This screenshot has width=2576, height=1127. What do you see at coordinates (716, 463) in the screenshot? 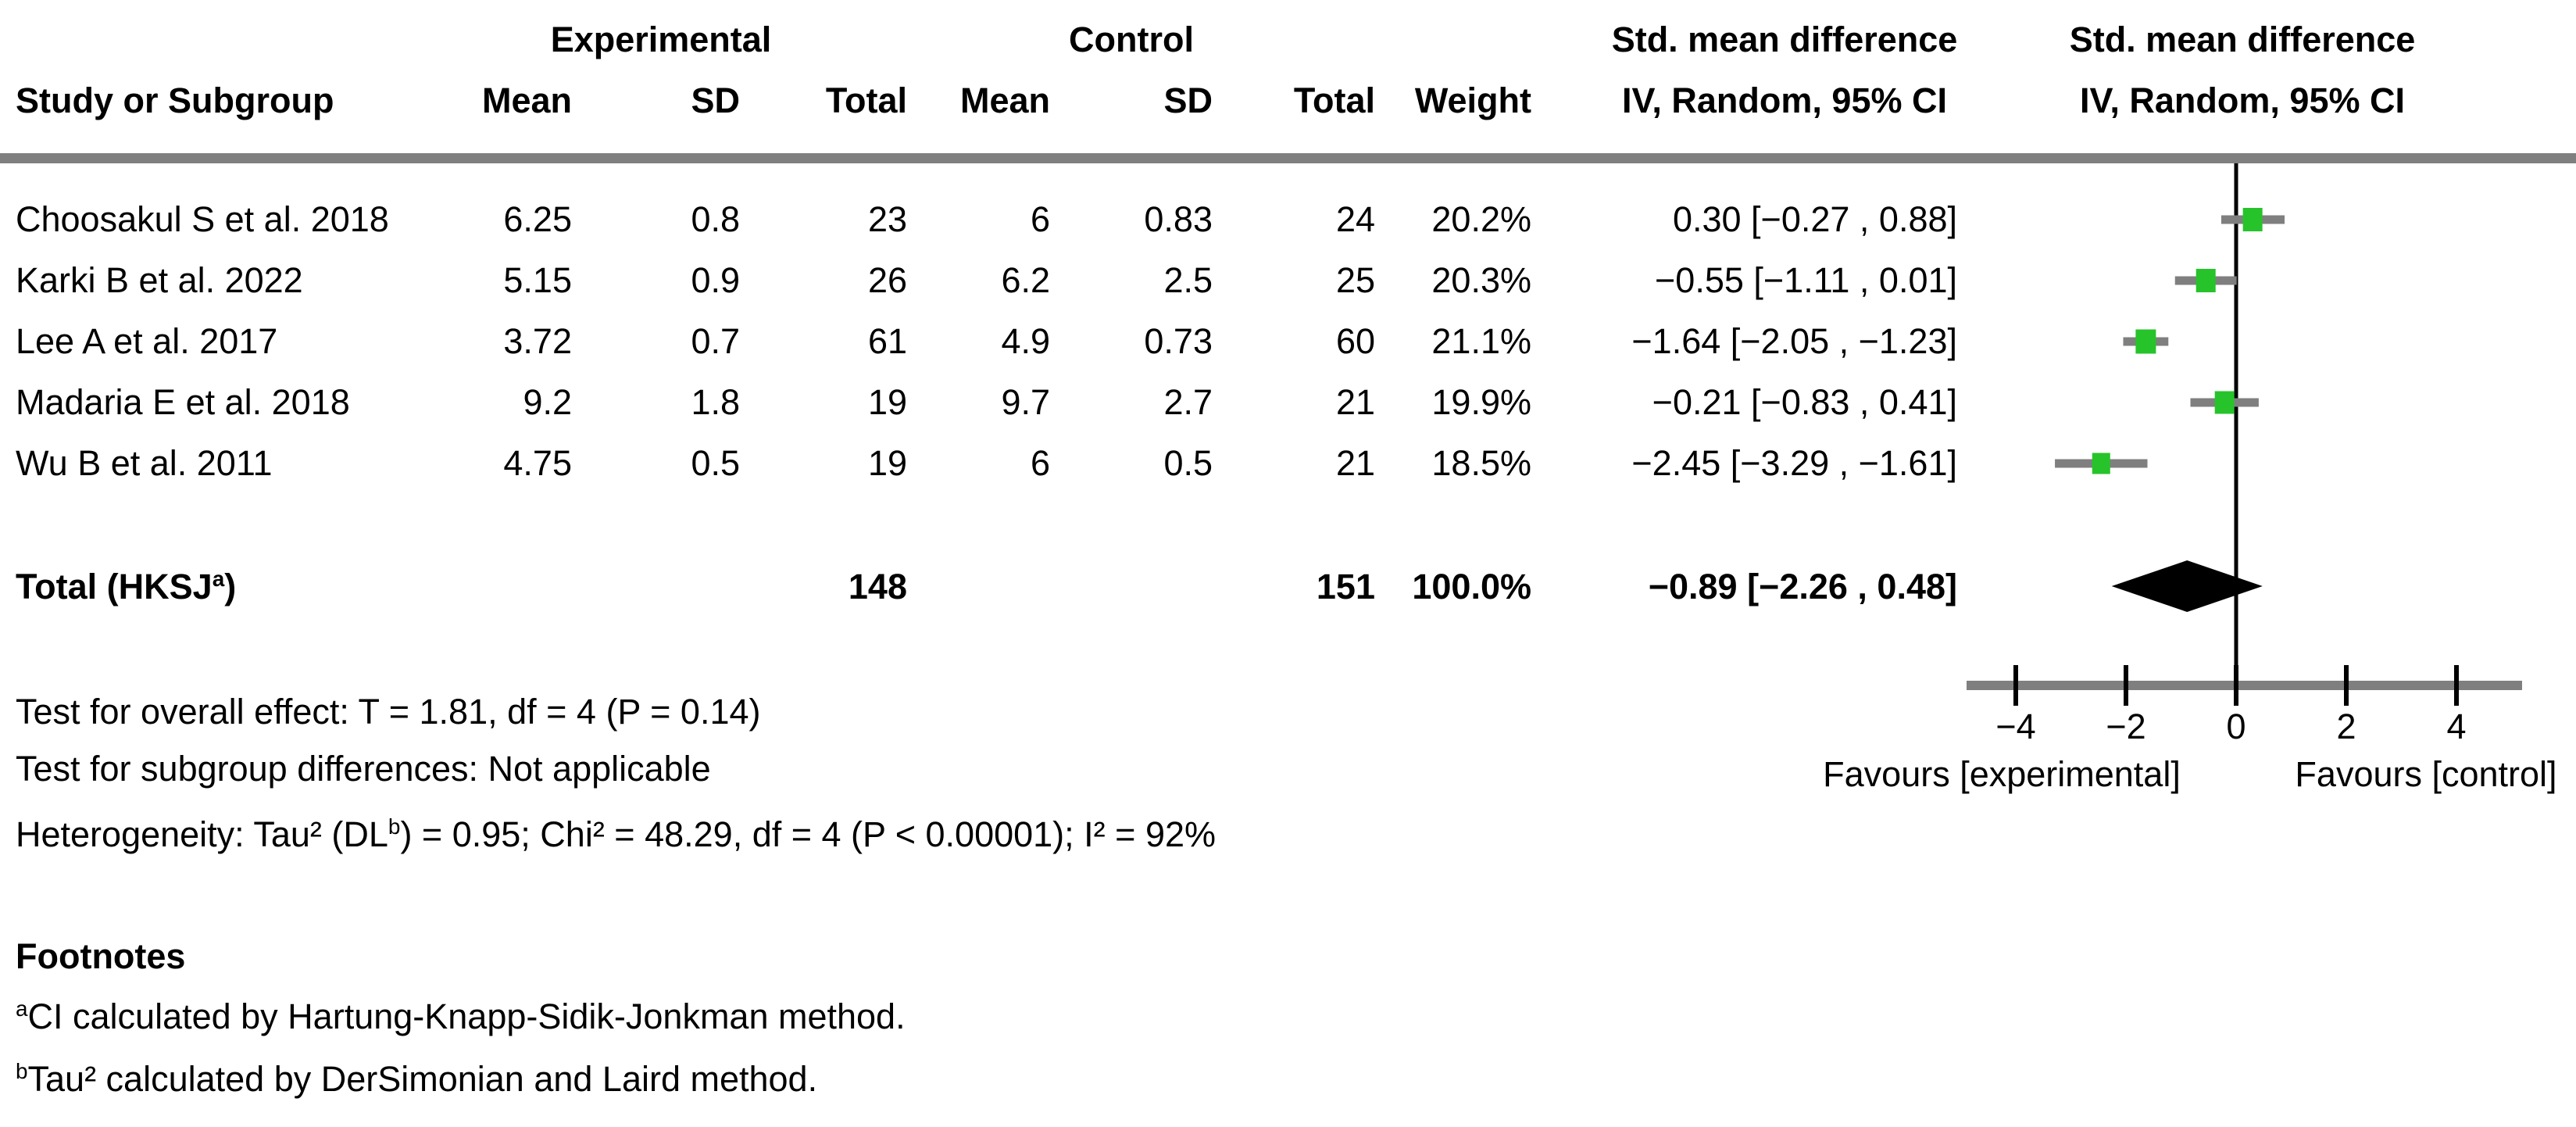
I see `sd-experimental: 0.5` at bounding box center [716, 463].